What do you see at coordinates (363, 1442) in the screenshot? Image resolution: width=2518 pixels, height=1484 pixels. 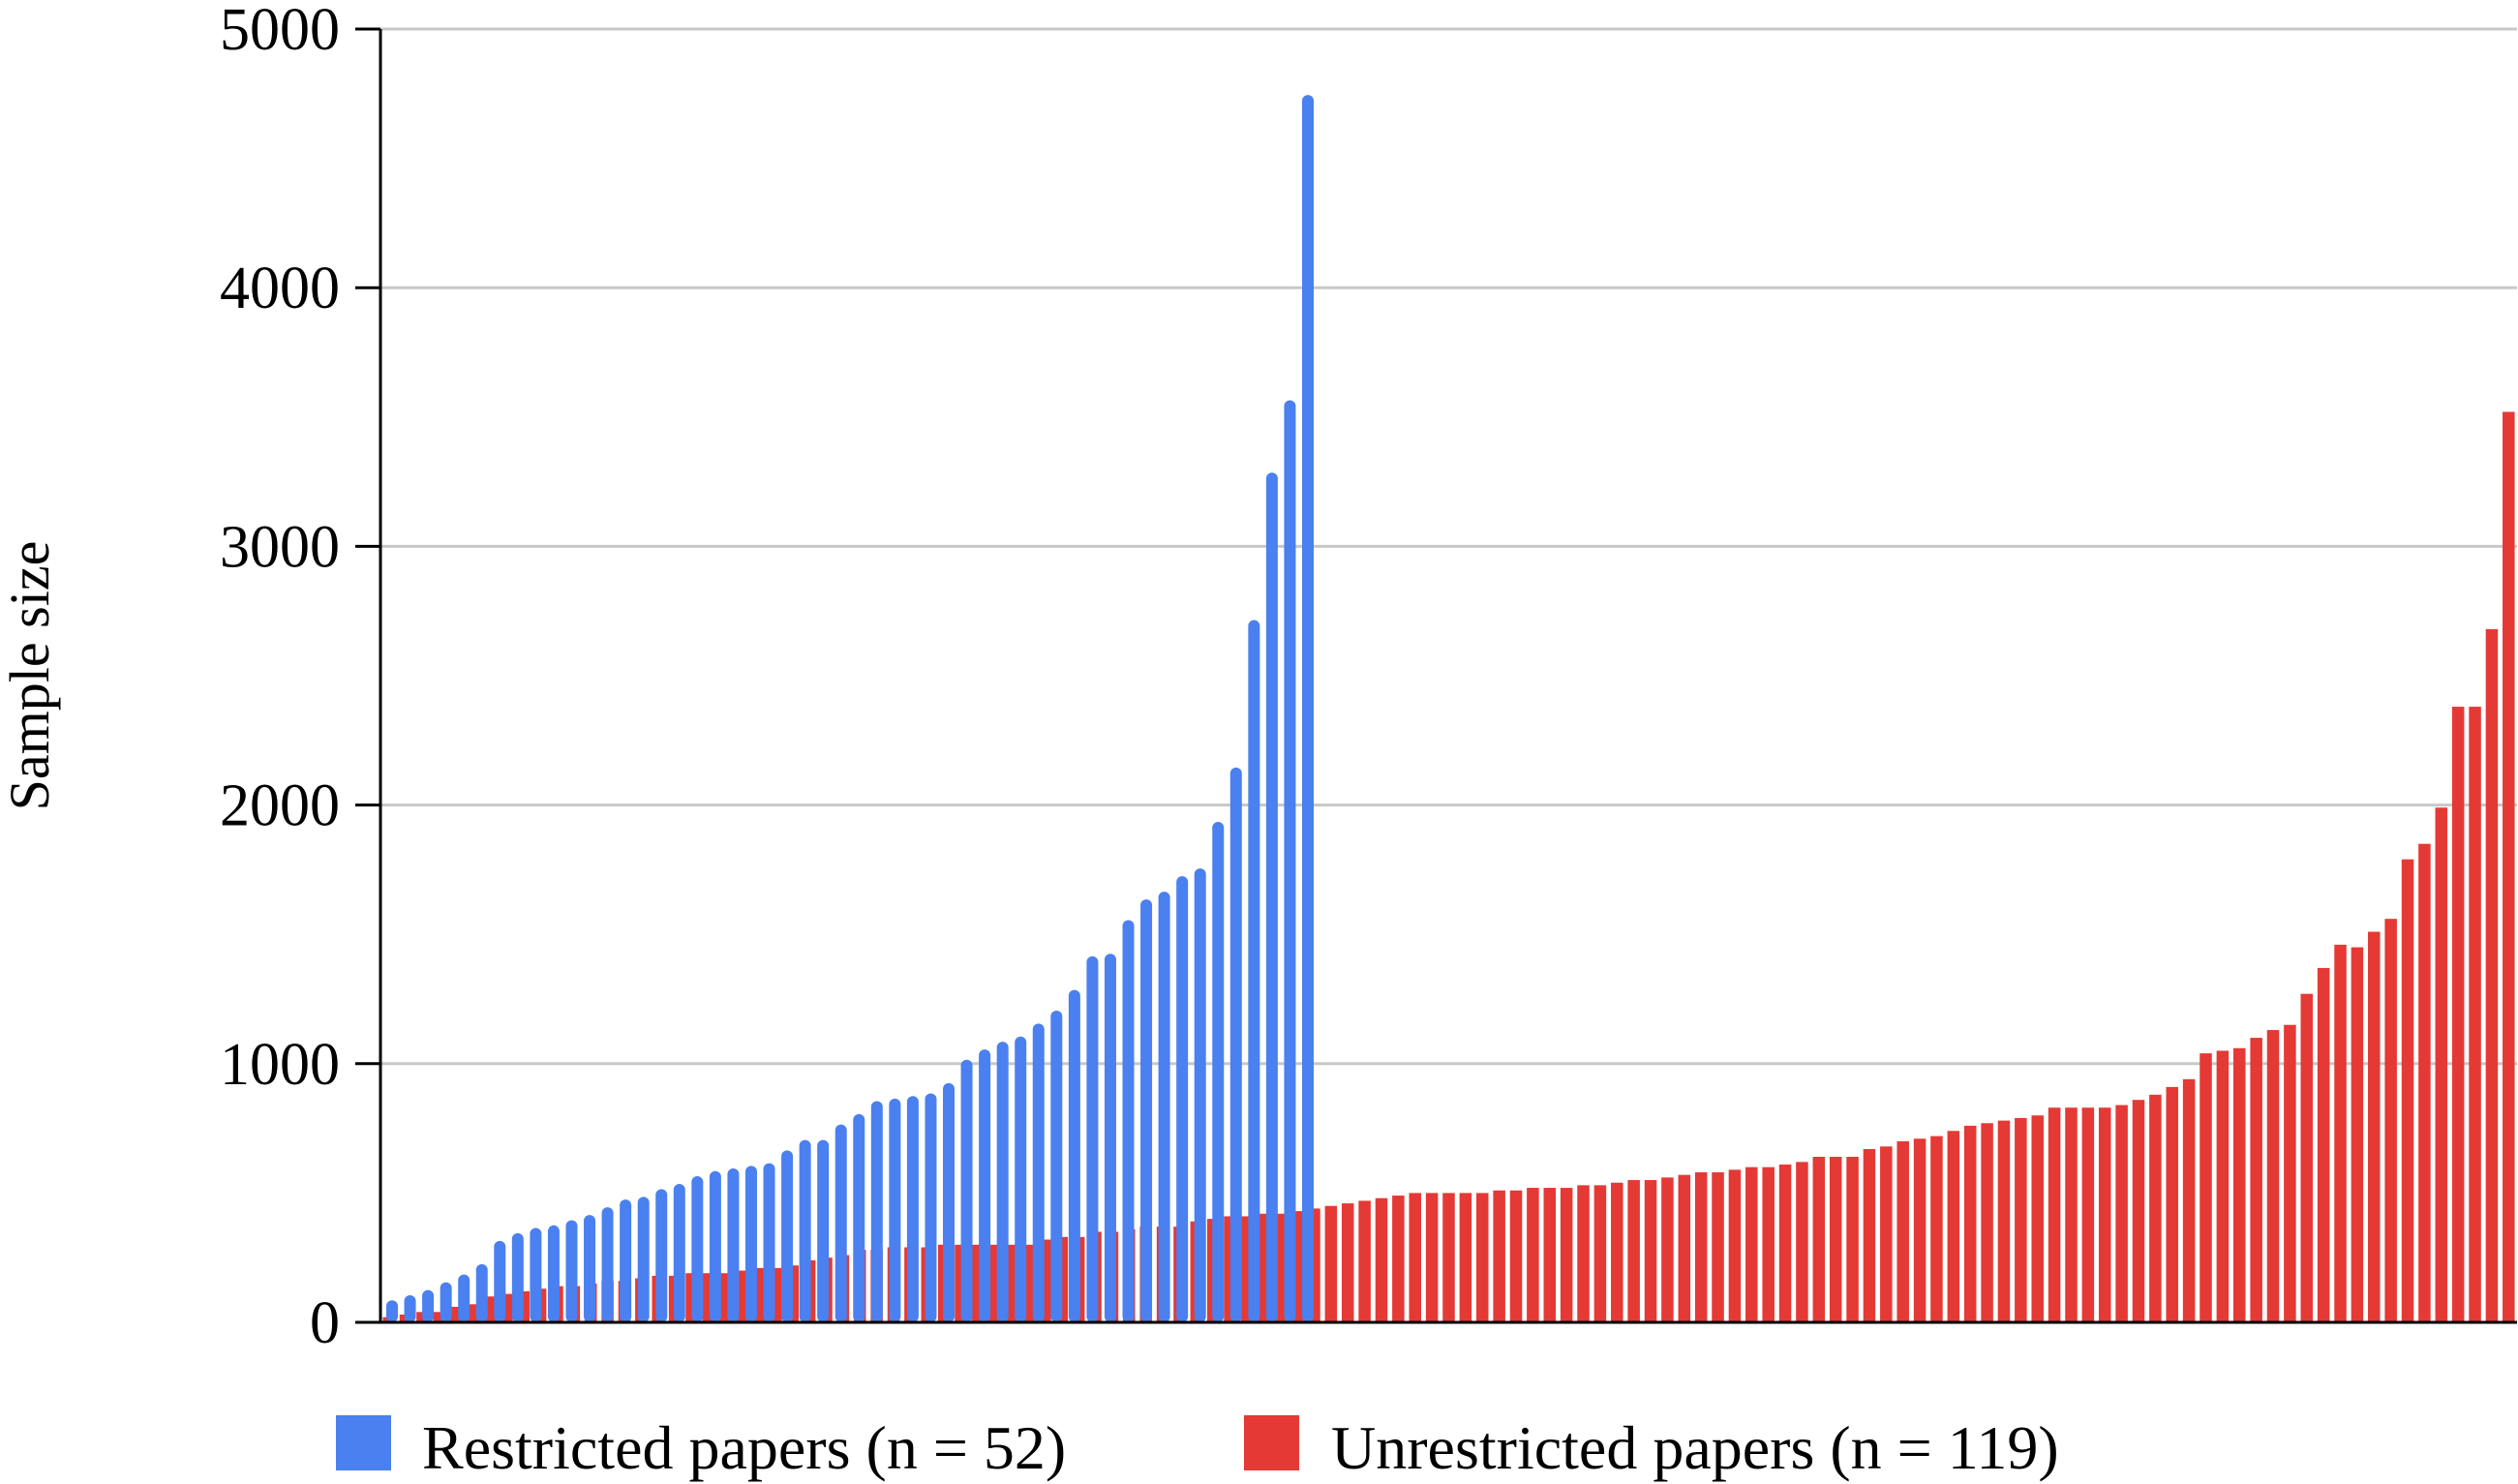 I see `legend-swatch-restricted` at bounding box center [363, 1442].